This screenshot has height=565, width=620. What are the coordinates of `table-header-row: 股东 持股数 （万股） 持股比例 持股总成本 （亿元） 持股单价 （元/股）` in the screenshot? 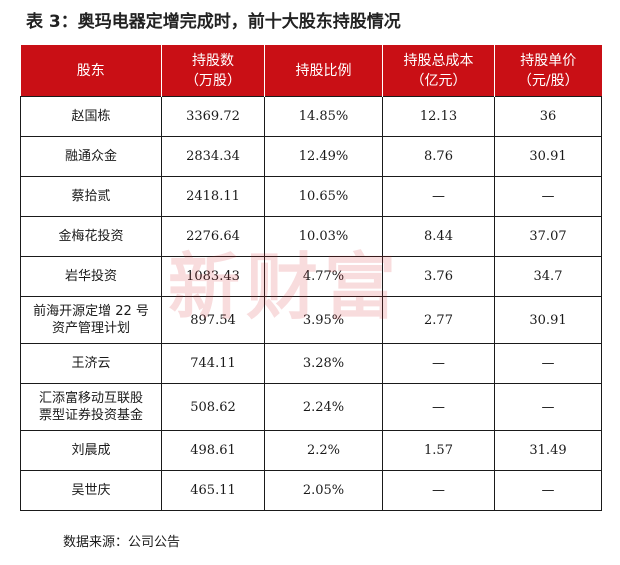 It's located at (311, 71).